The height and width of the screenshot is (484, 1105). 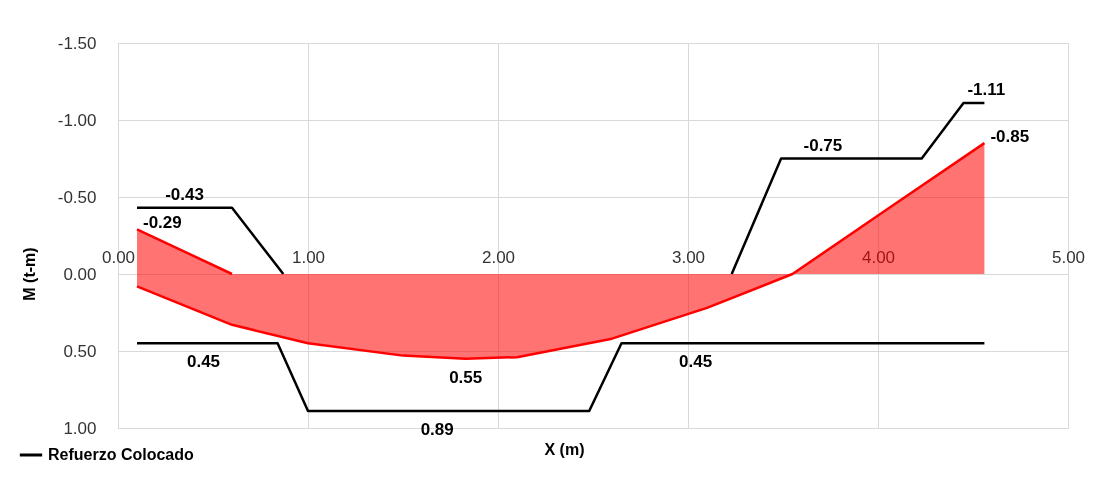 What do you see at coordinates (80, 274) in the screenshot?
I see `y-tick-label: 0.00` at bounding box center [80, 274].